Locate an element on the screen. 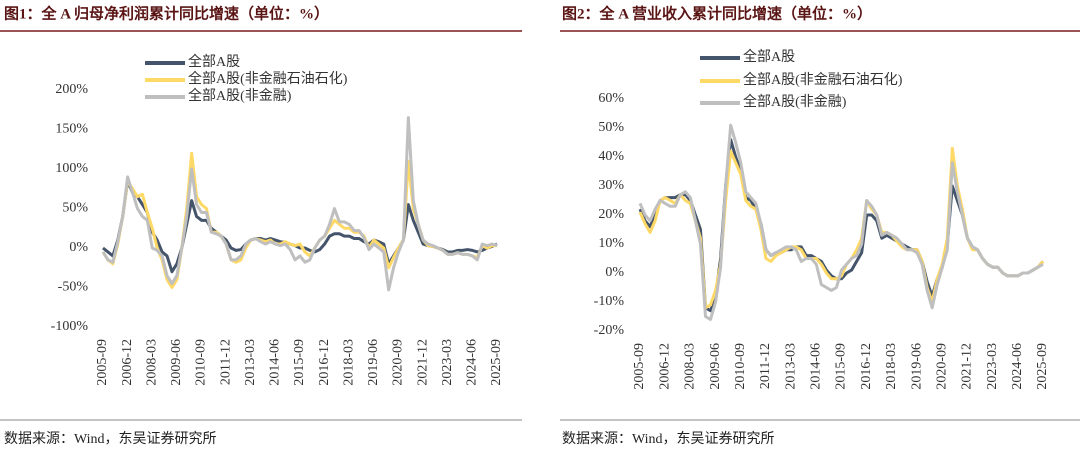 The width and height of the screenshot is (1080, 461). y-tick-label: 150% is located at coordinates (71, 129).